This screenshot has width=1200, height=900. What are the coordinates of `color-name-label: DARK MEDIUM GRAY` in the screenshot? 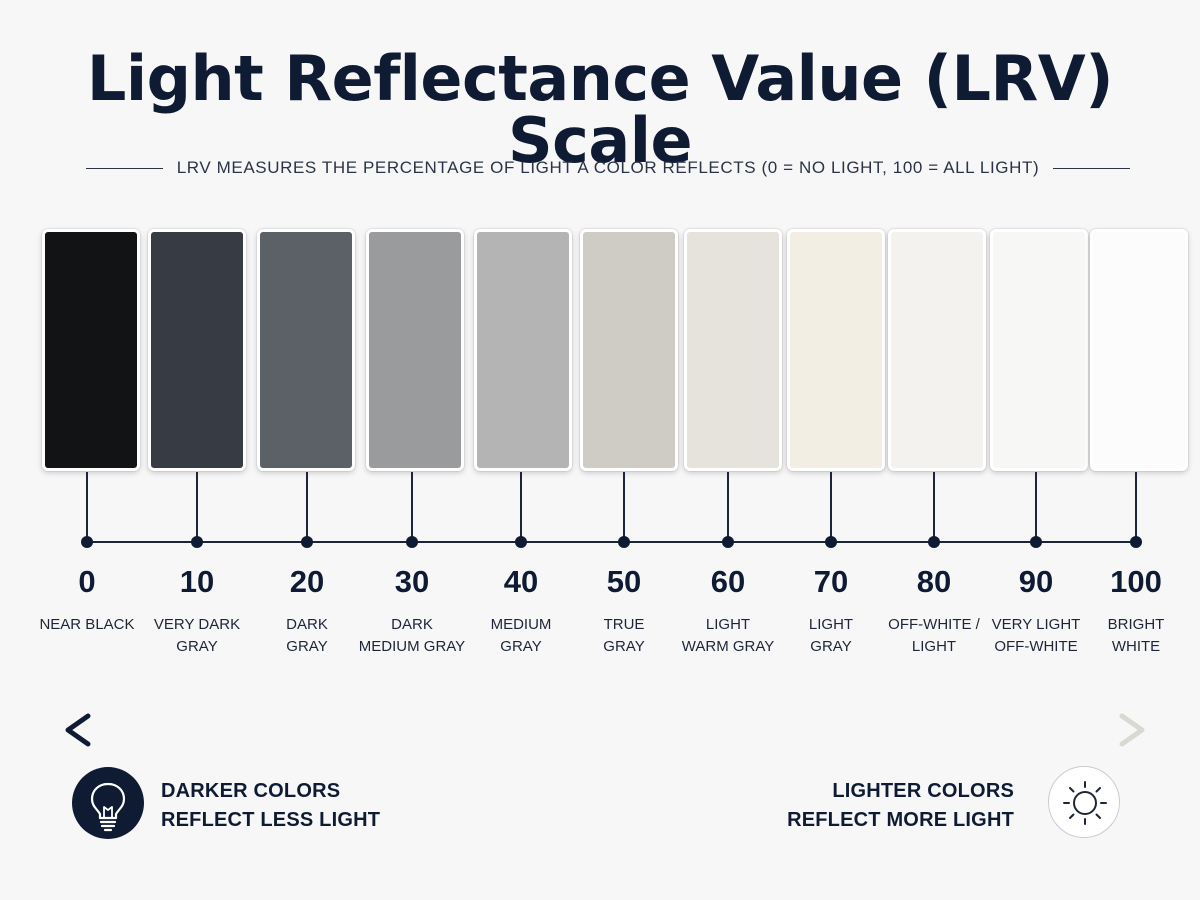 It's located at (412, 636).